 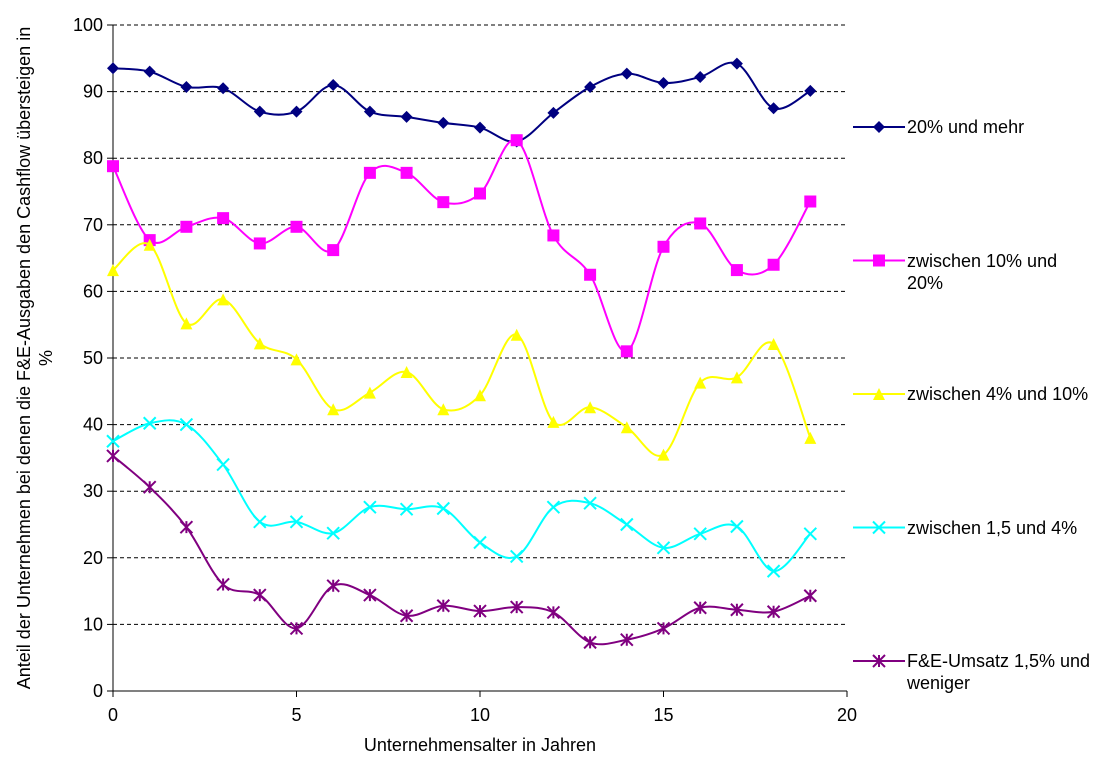 I want to click on y-tick-label: 50, so click(x=93, y=358).